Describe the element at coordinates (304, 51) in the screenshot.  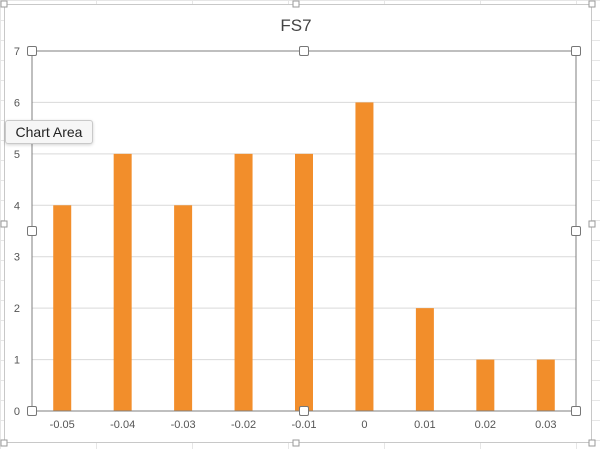
I see `resize-handle-n` at that location.